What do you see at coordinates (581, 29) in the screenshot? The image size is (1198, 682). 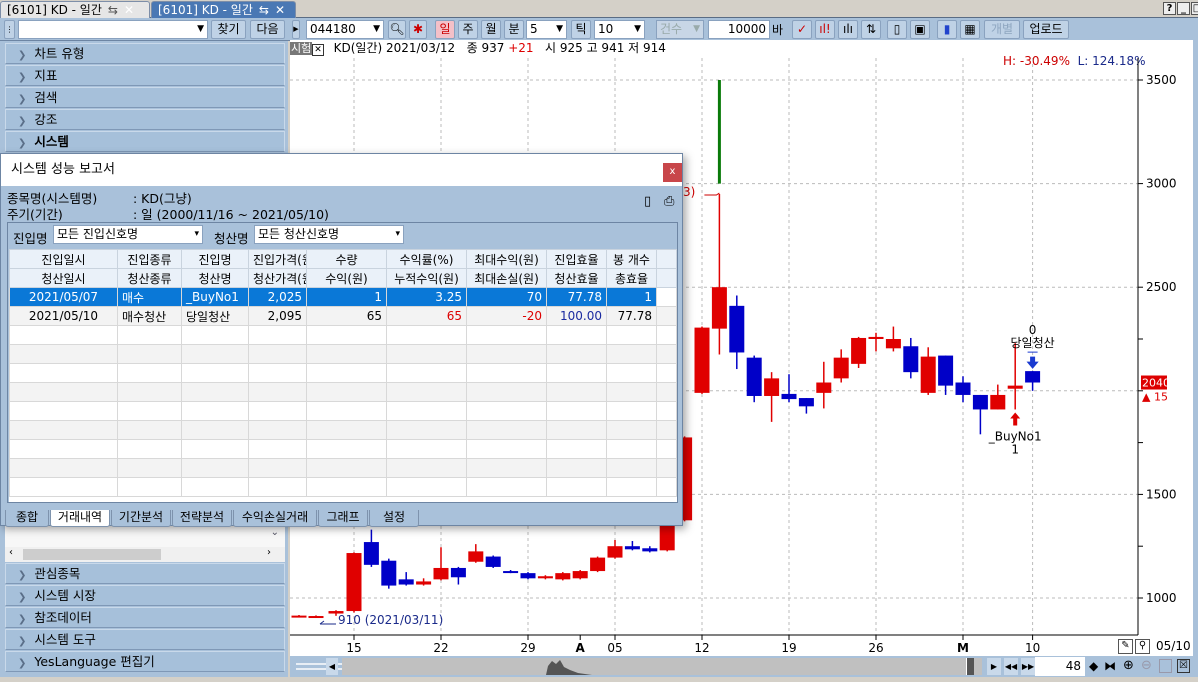 I see `tick-button: 틱` at bounding box center [581, 29].